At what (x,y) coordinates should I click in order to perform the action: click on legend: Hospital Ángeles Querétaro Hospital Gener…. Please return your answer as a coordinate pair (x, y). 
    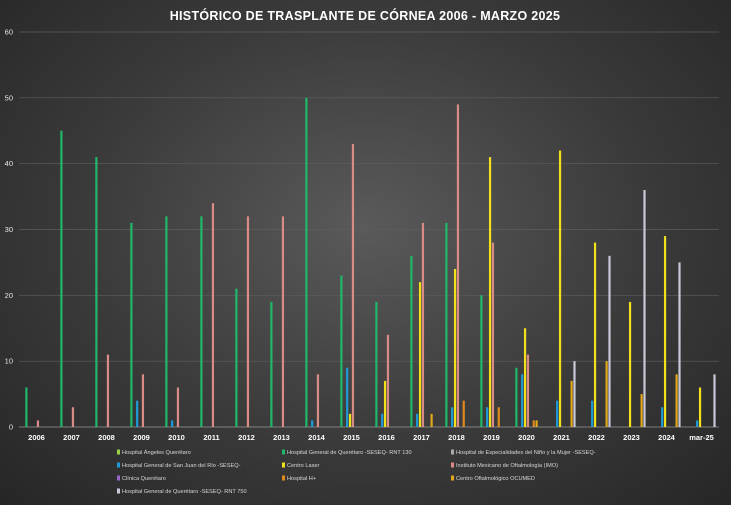
    Looking at the image, I should click on (356, 472).